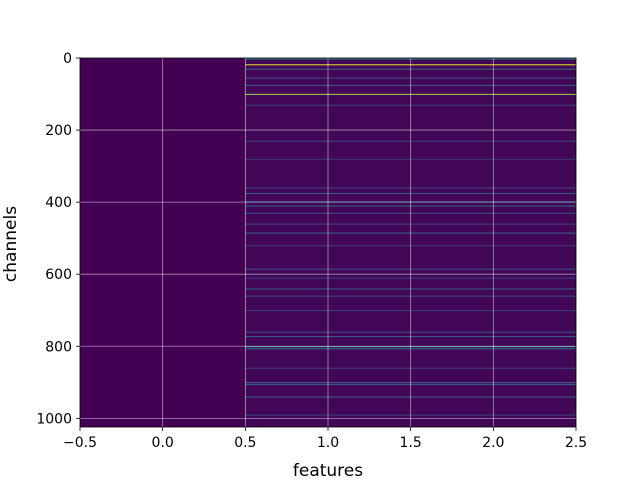 This screenshot has height=480, width=640. I want to click on y-tick-label: 1000, so click(54, 419).